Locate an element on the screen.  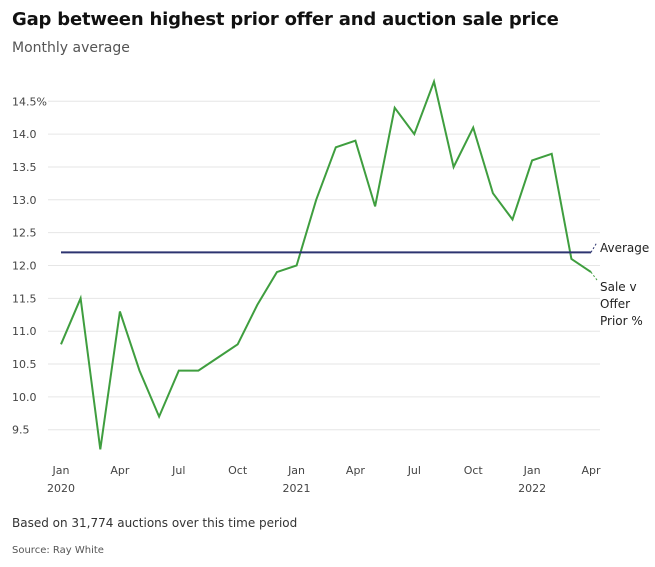
y-tick-label: 11.5 is located at coordinates (24, 298).